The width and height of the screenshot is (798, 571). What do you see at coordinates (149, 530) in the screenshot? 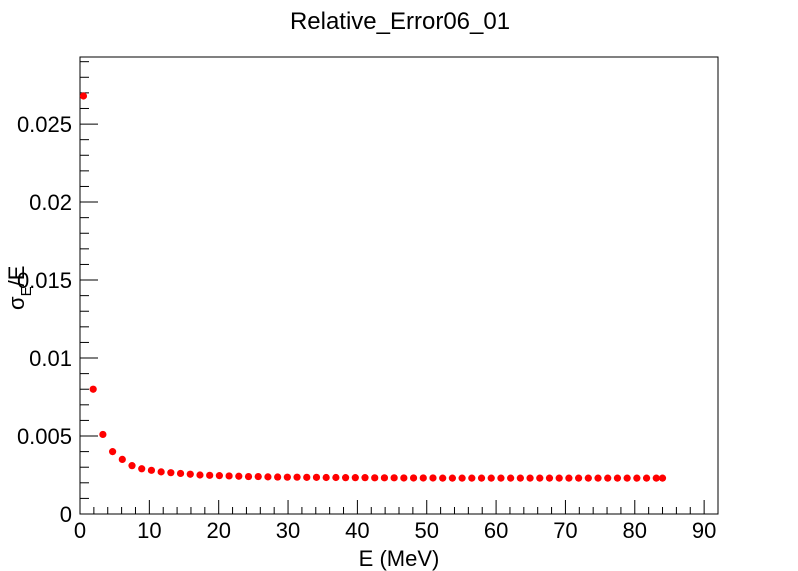
I see `x-tick-label: 10` at bounding box center [149, 530].